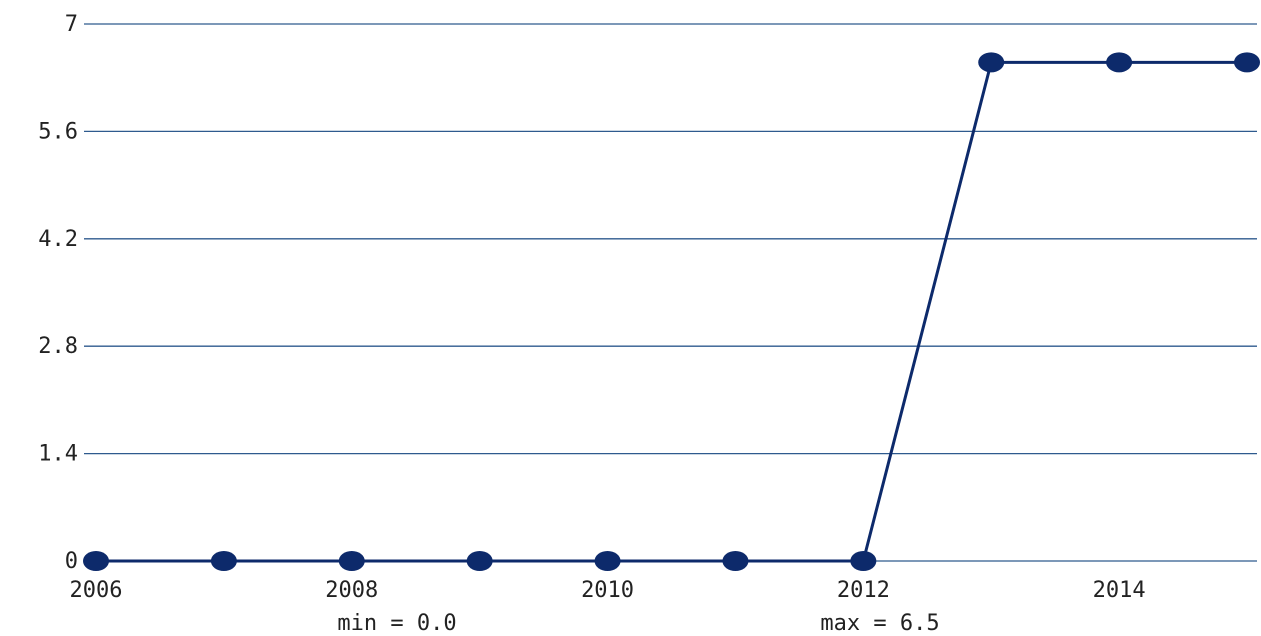  What do you see at coordinates (71, 561) in the screenshot?
I see `y-tick-label: 0` at bounding box center [71, 561].